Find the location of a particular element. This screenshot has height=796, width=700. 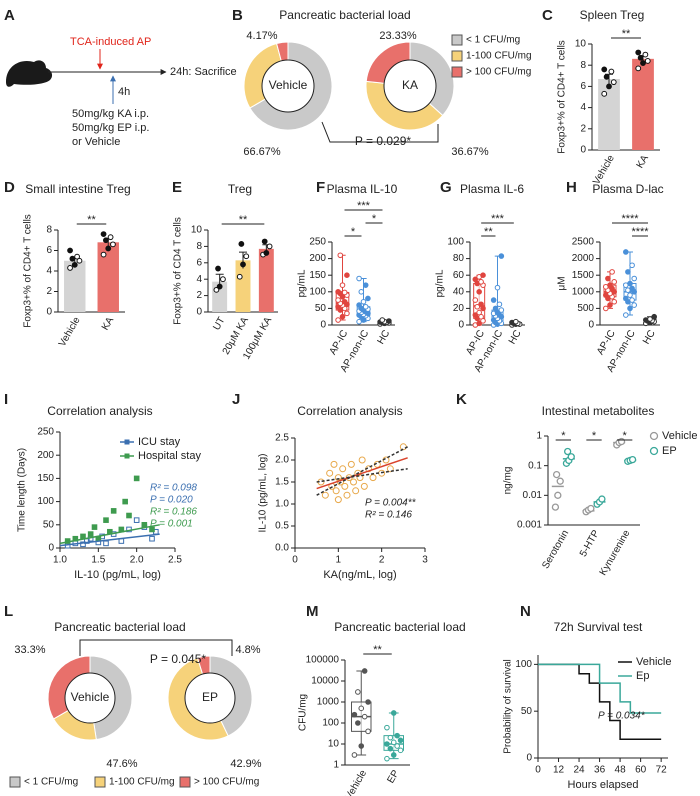

x-tick-label: Vehicle is located at coordinates (70, 332).